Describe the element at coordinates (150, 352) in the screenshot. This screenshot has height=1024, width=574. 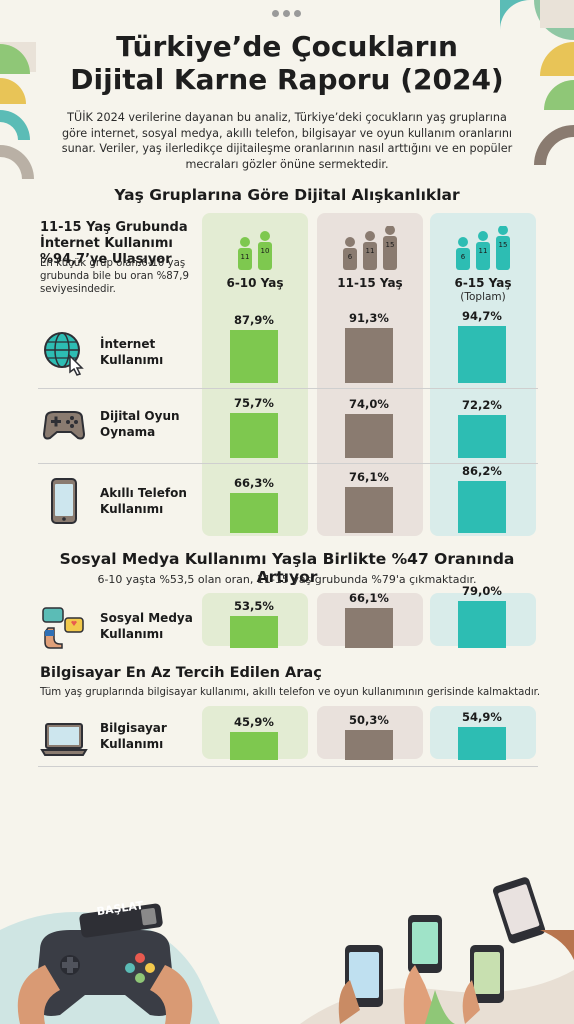
I see `row-label: İnternet Kullanımı` at that location.